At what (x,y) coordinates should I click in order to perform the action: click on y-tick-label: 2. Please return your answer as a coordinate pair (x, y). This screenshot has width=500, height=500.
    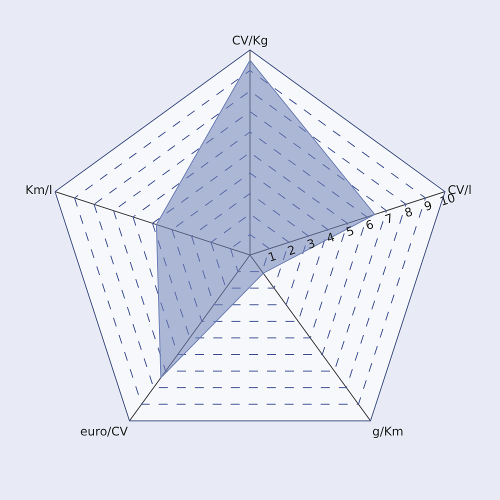
    Looking at the image, I should click on (292, 250).